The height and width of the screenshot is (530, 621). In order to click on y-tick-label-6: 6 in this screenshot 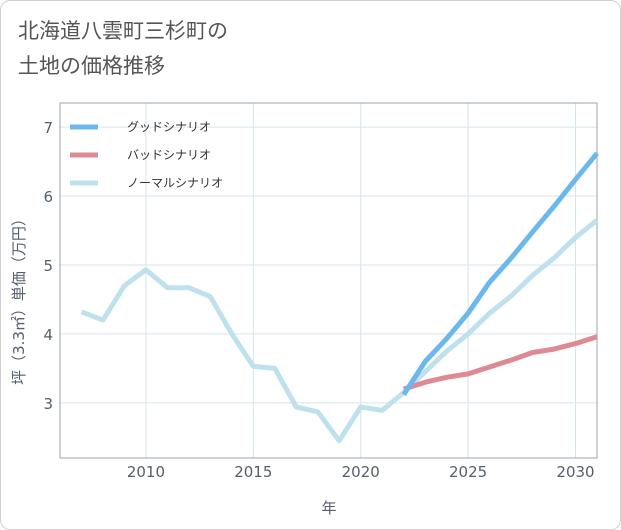, I will do `click(48, 197)`.